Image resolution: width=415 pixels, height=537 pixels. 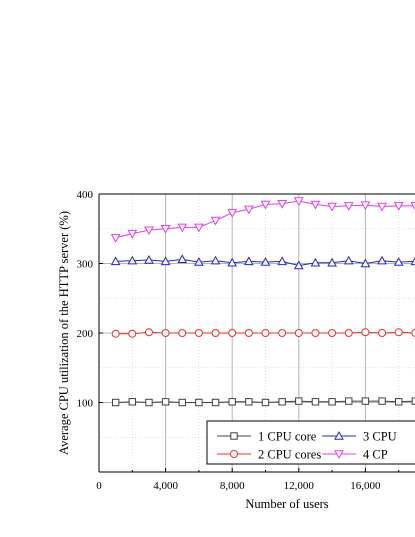 I want to click on y-tick-label: 200, so click(x=85, y=334).